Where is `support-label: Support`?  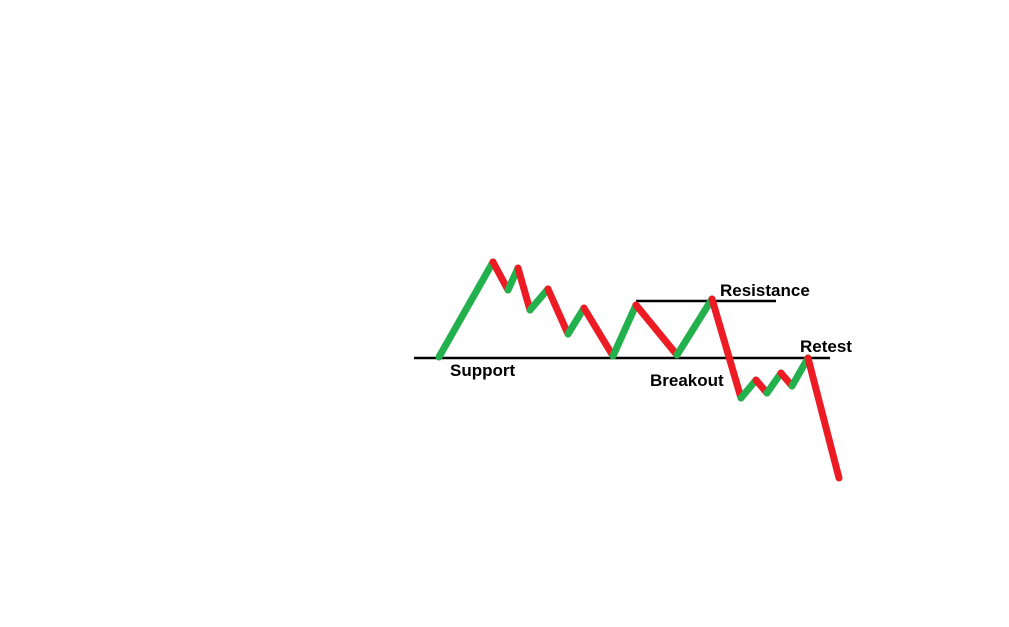
support-label: Support is located at coordinates (482, 370).